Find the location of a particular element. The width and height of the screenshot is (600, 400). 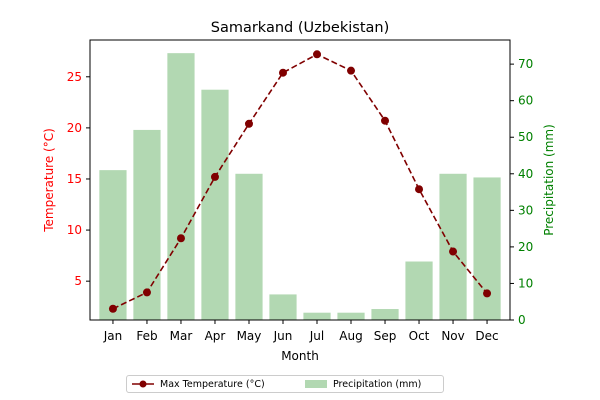

point-may is located at coordinates (248, 123).